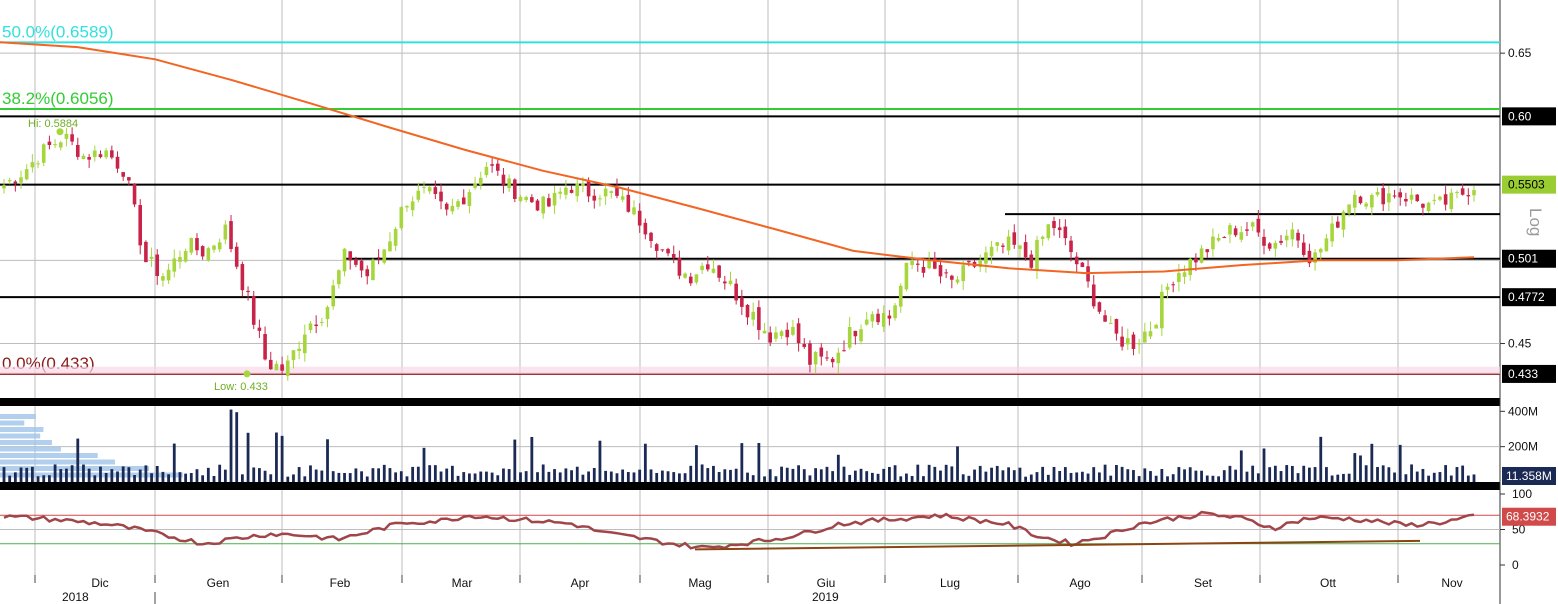 Image resolution: width=1558 pixels, height=604 pixels. I want to click on month-label: Set, so click(1203, 583).